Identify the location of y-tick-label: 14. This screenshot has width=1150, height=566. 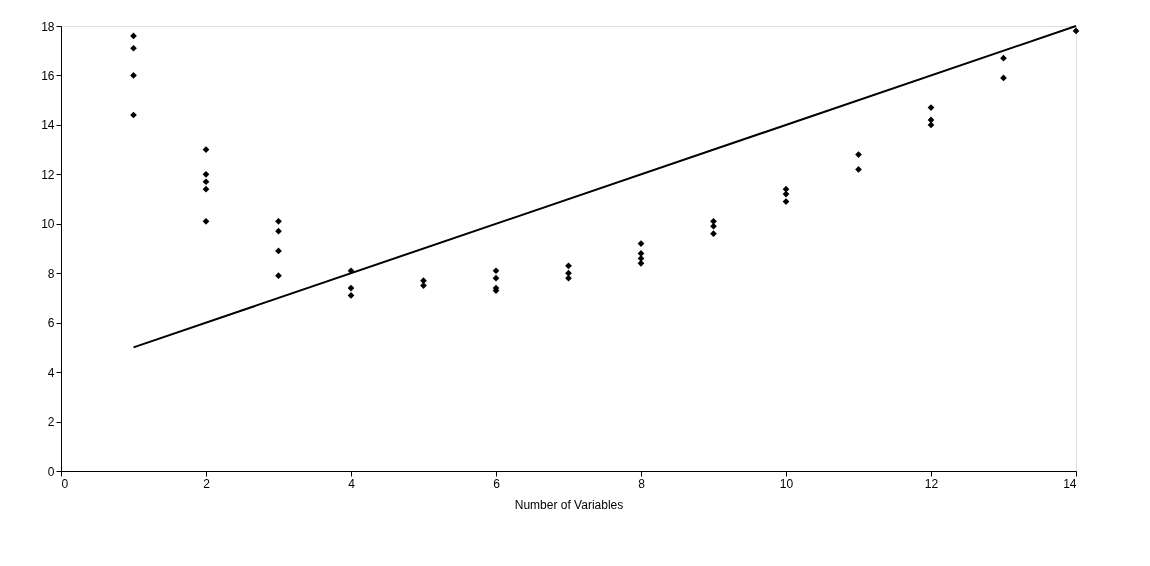
(48, 125).